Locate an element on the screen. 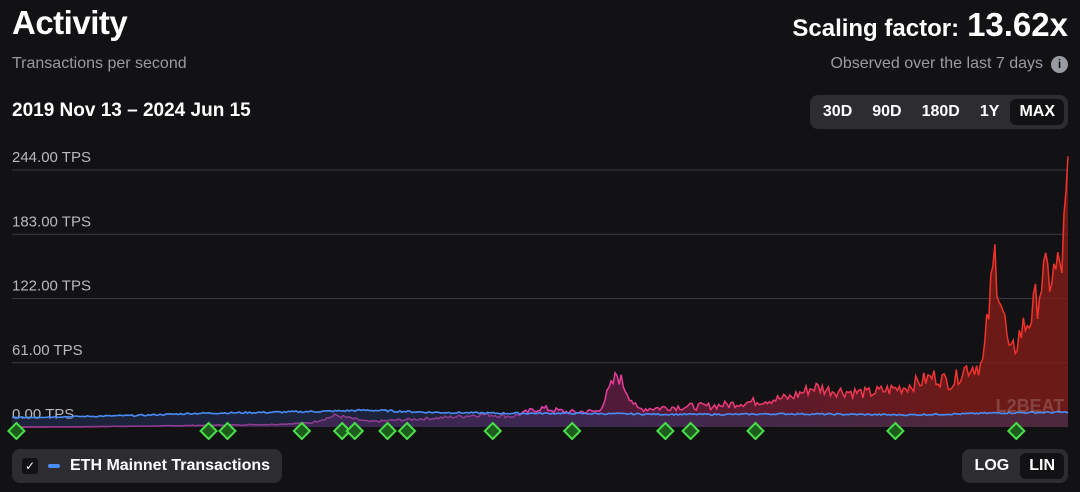 Image resolution: width=1080 pixels, height=492 pixels. range-180d-button: 180D is located at coordinates (940, 111).